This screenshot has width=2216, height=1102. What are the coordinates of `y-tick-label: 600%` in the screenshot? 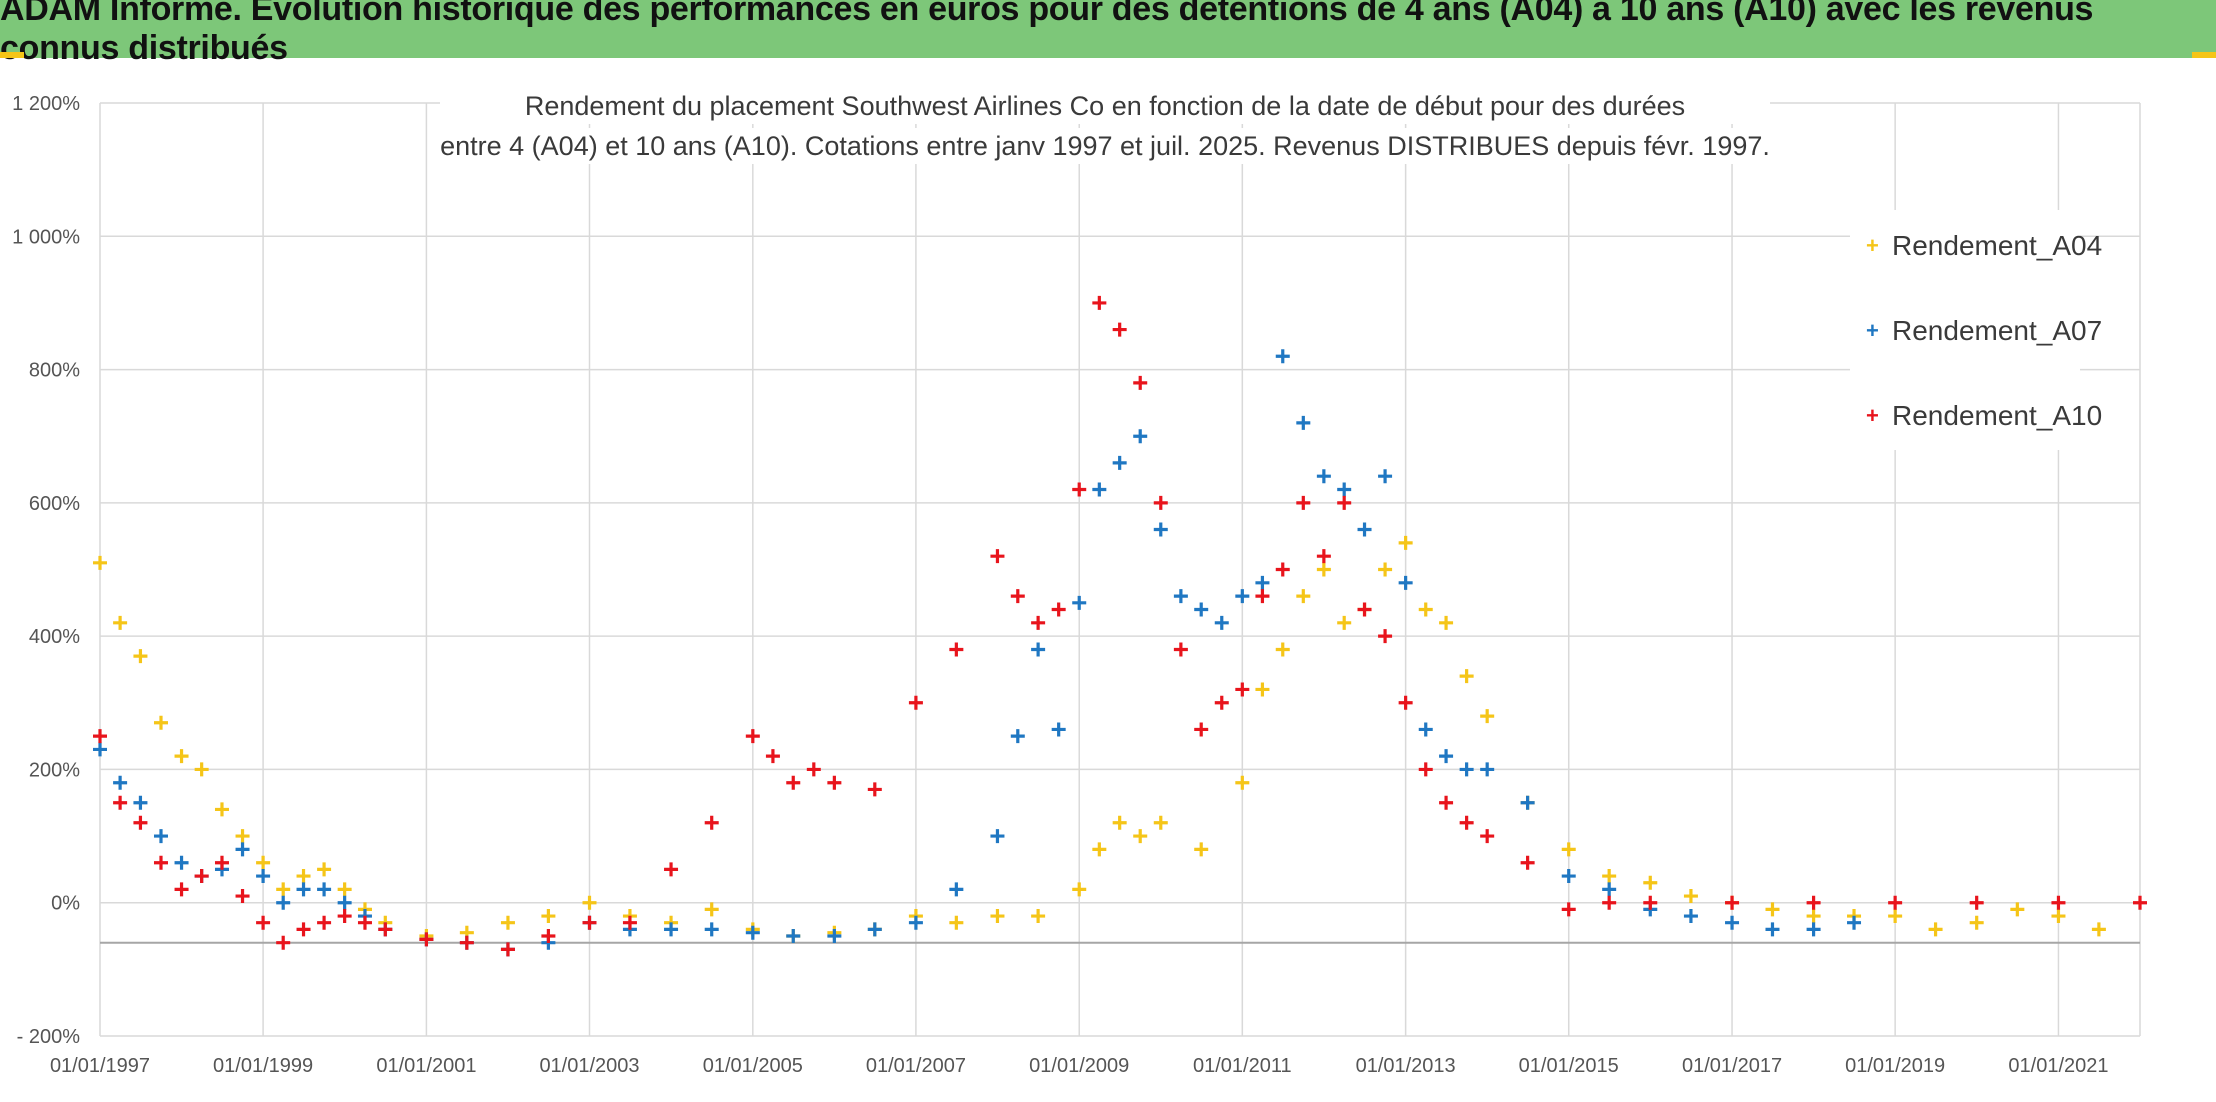 It's located at (54, 504).